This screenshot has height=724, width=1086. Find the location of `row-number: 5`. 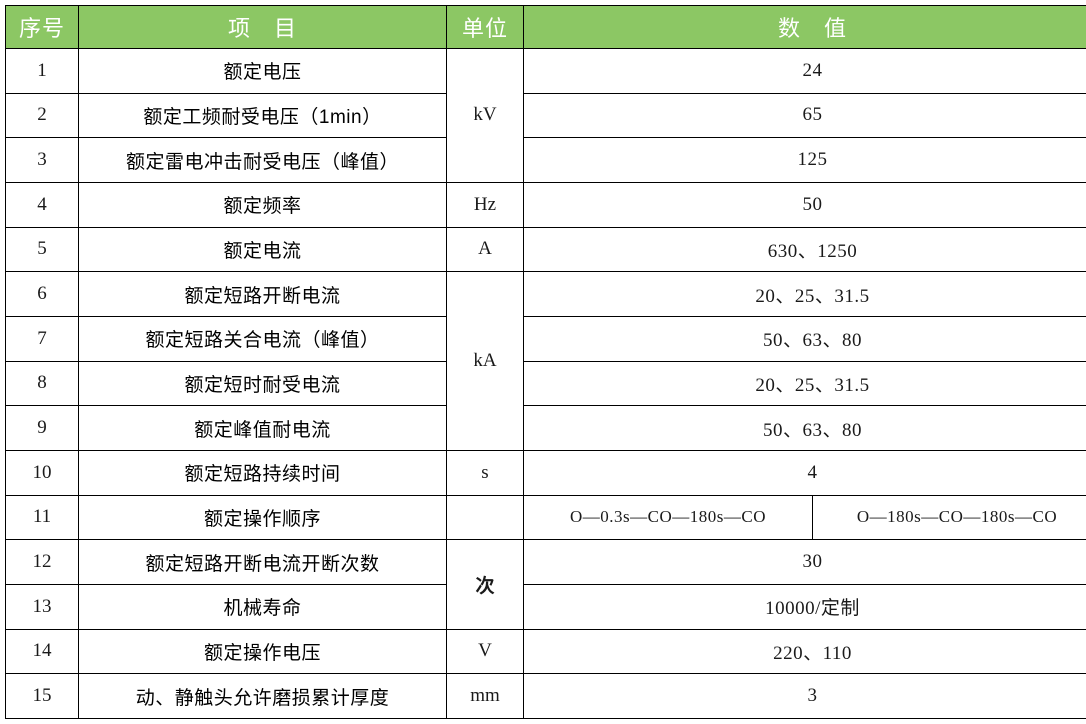

row-number: 5 is located at coordinates (42, 249).